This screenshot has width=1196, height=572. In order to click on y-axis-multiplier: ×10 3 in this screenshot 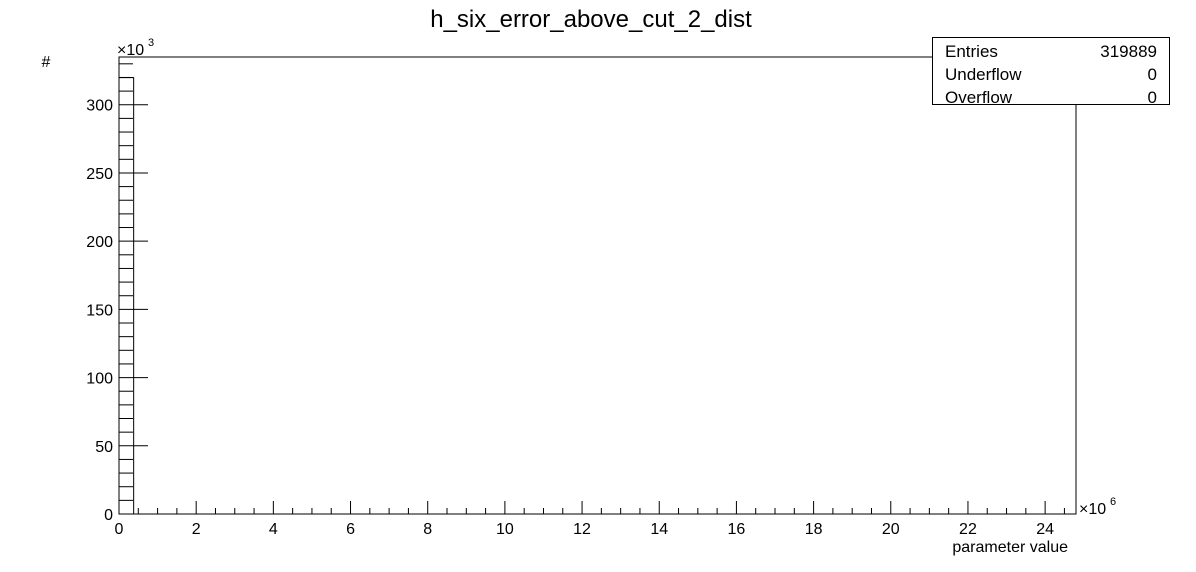, I will do `click(135, 48)`.